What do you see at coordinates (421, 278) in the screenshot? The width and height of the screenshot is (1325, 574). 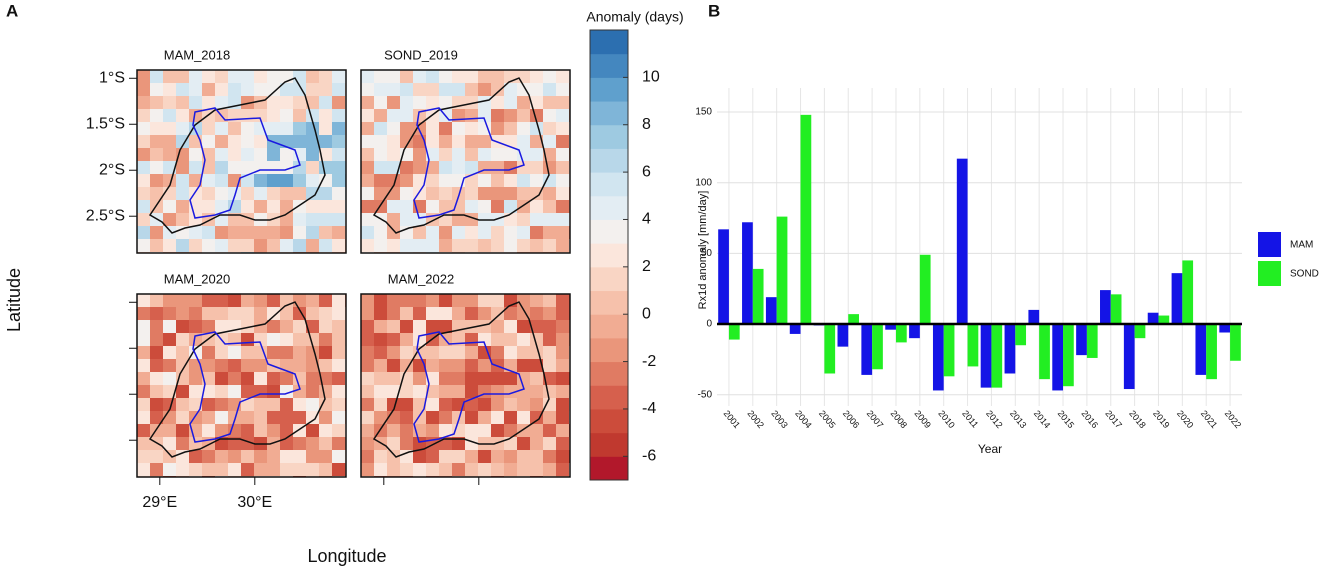 I see `map-title: MAM_2022` at bounding box center [421, 278].